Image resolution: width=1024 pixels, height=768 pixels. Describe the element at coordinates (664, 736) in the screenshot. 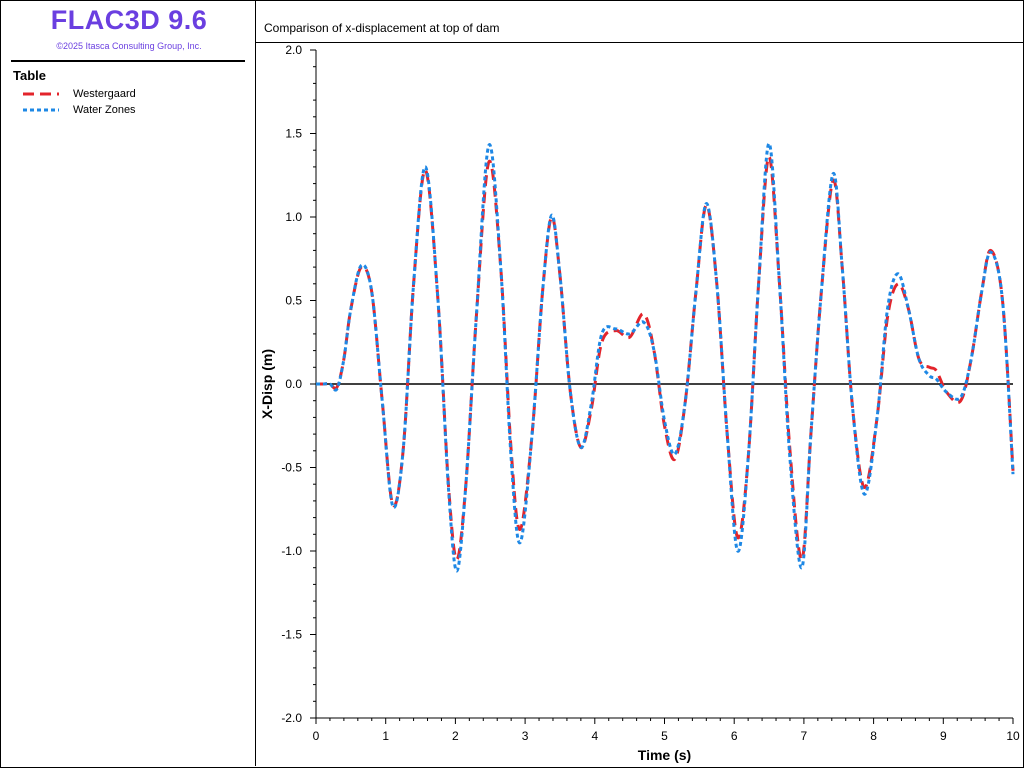

I see `x-tick-label: 5` at that location.